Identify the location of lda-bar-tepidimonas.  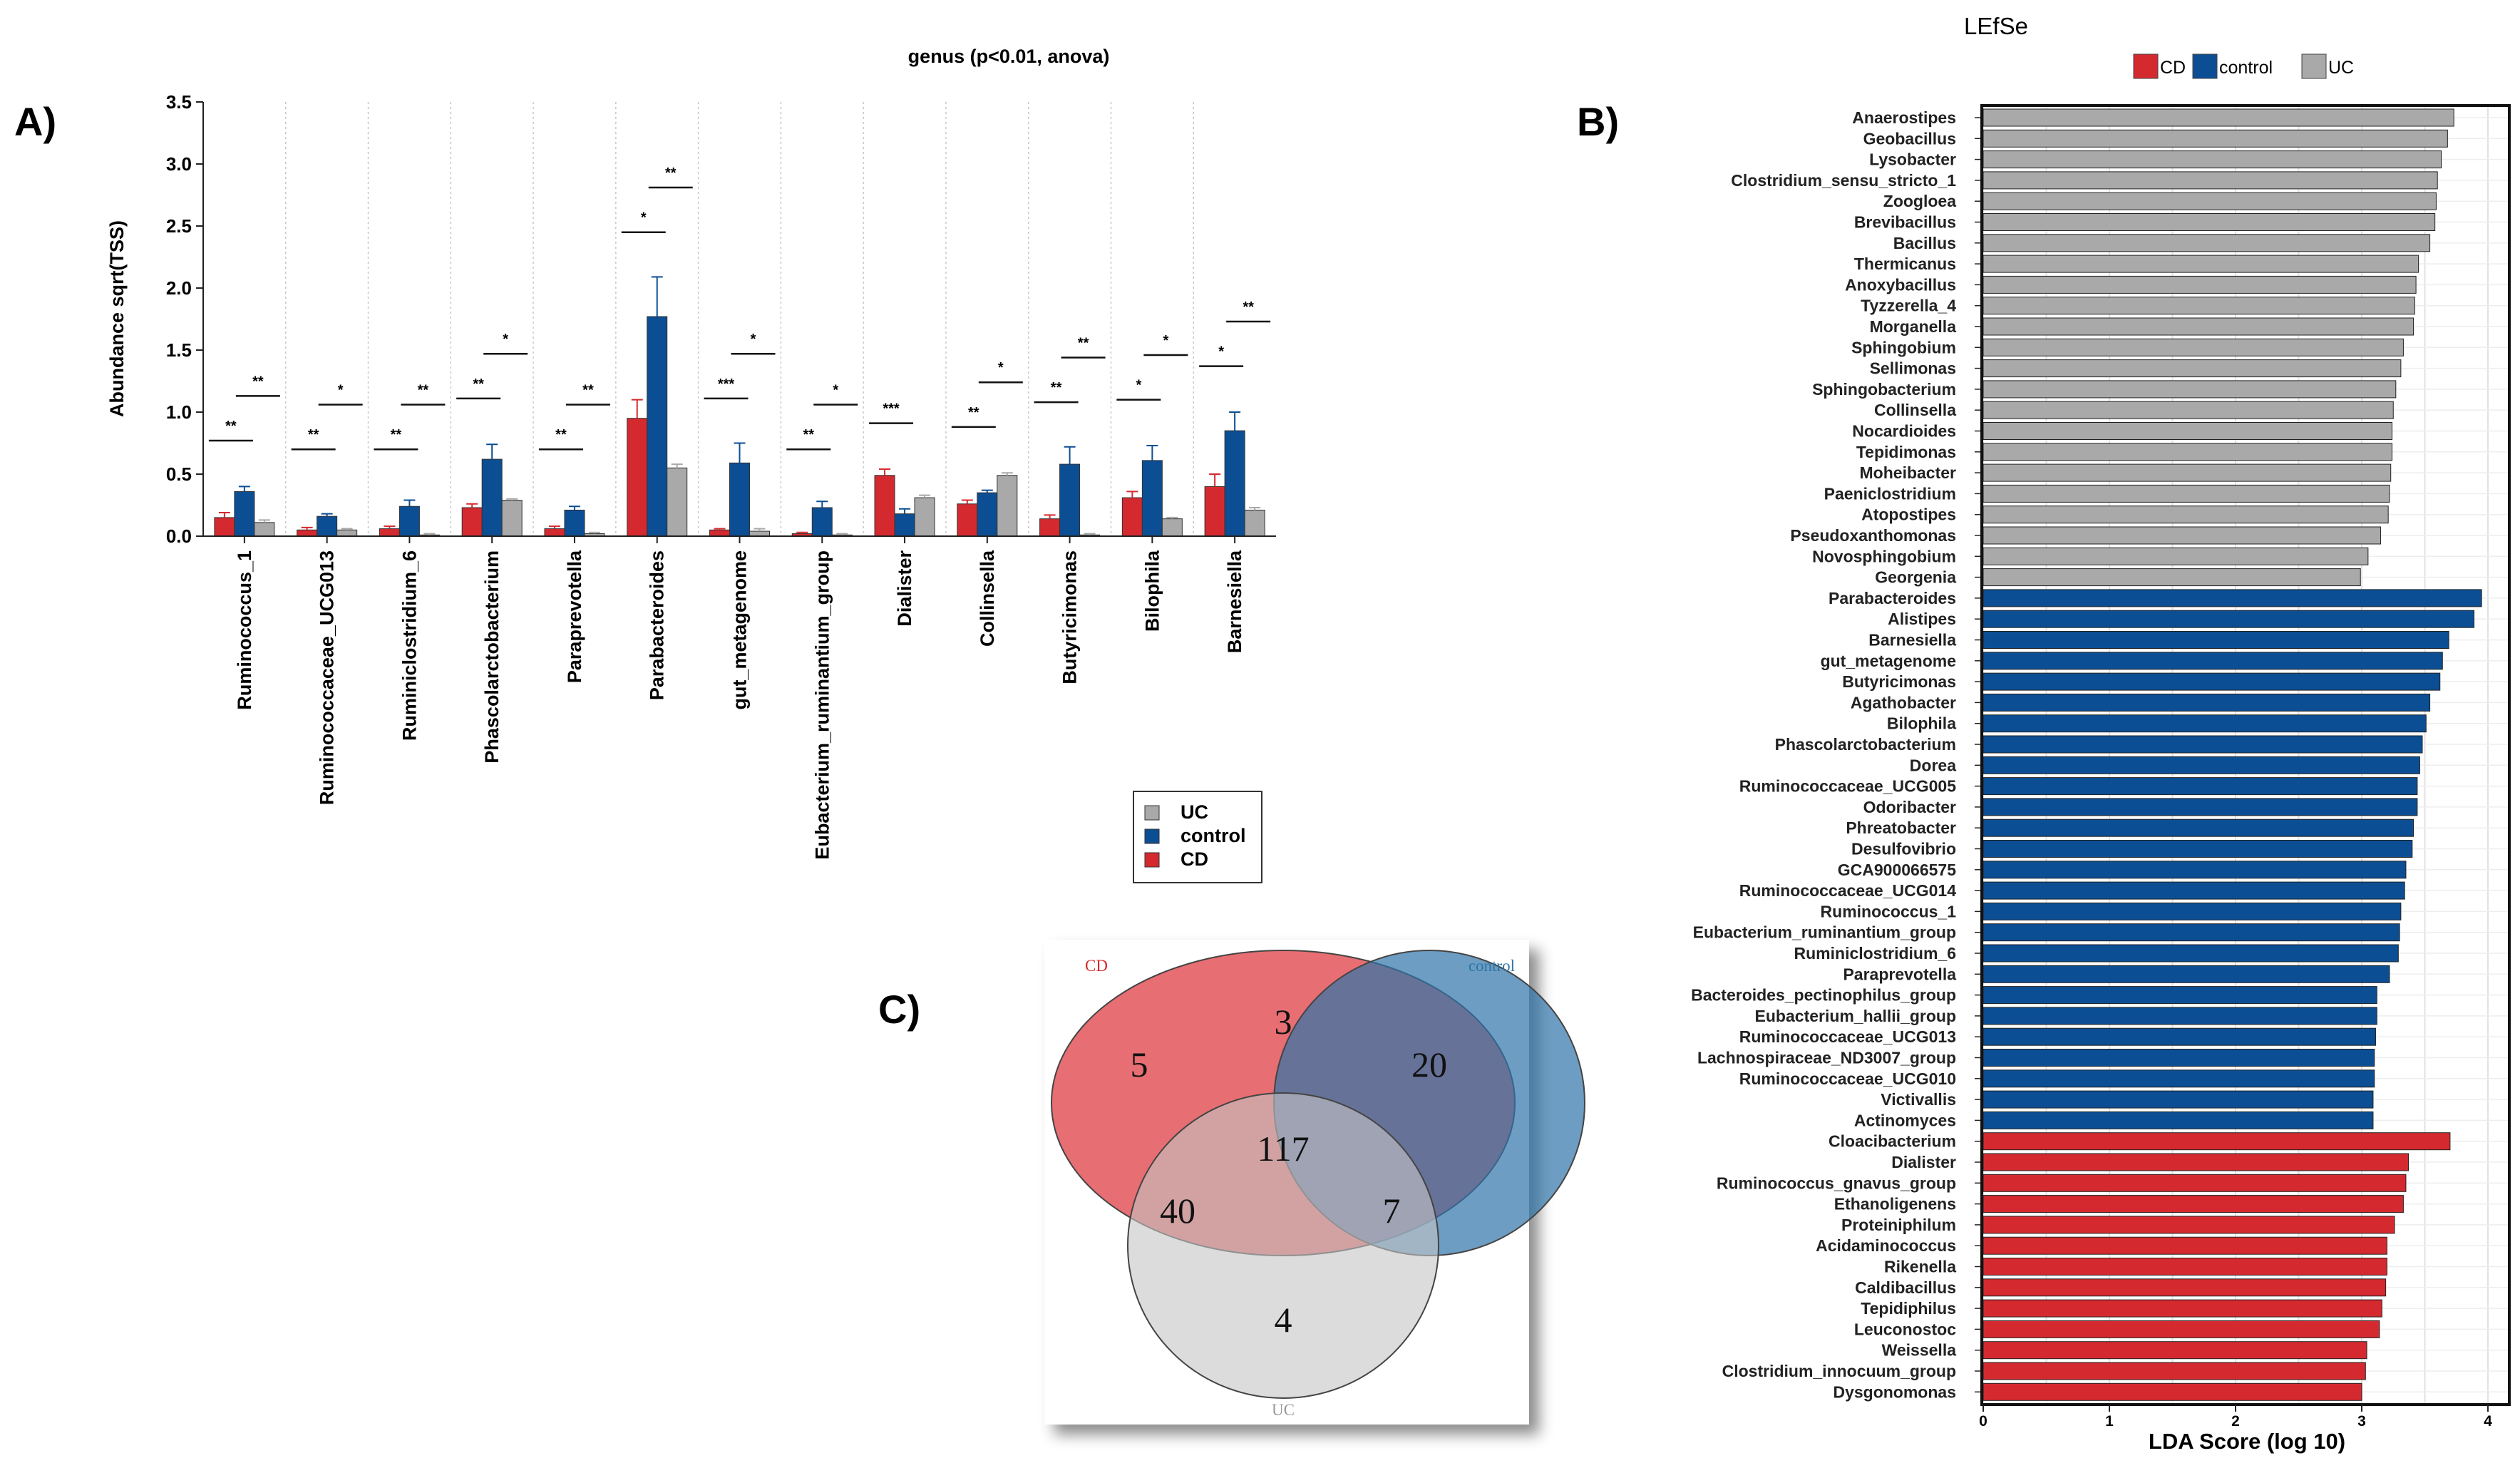
(2187, 452).